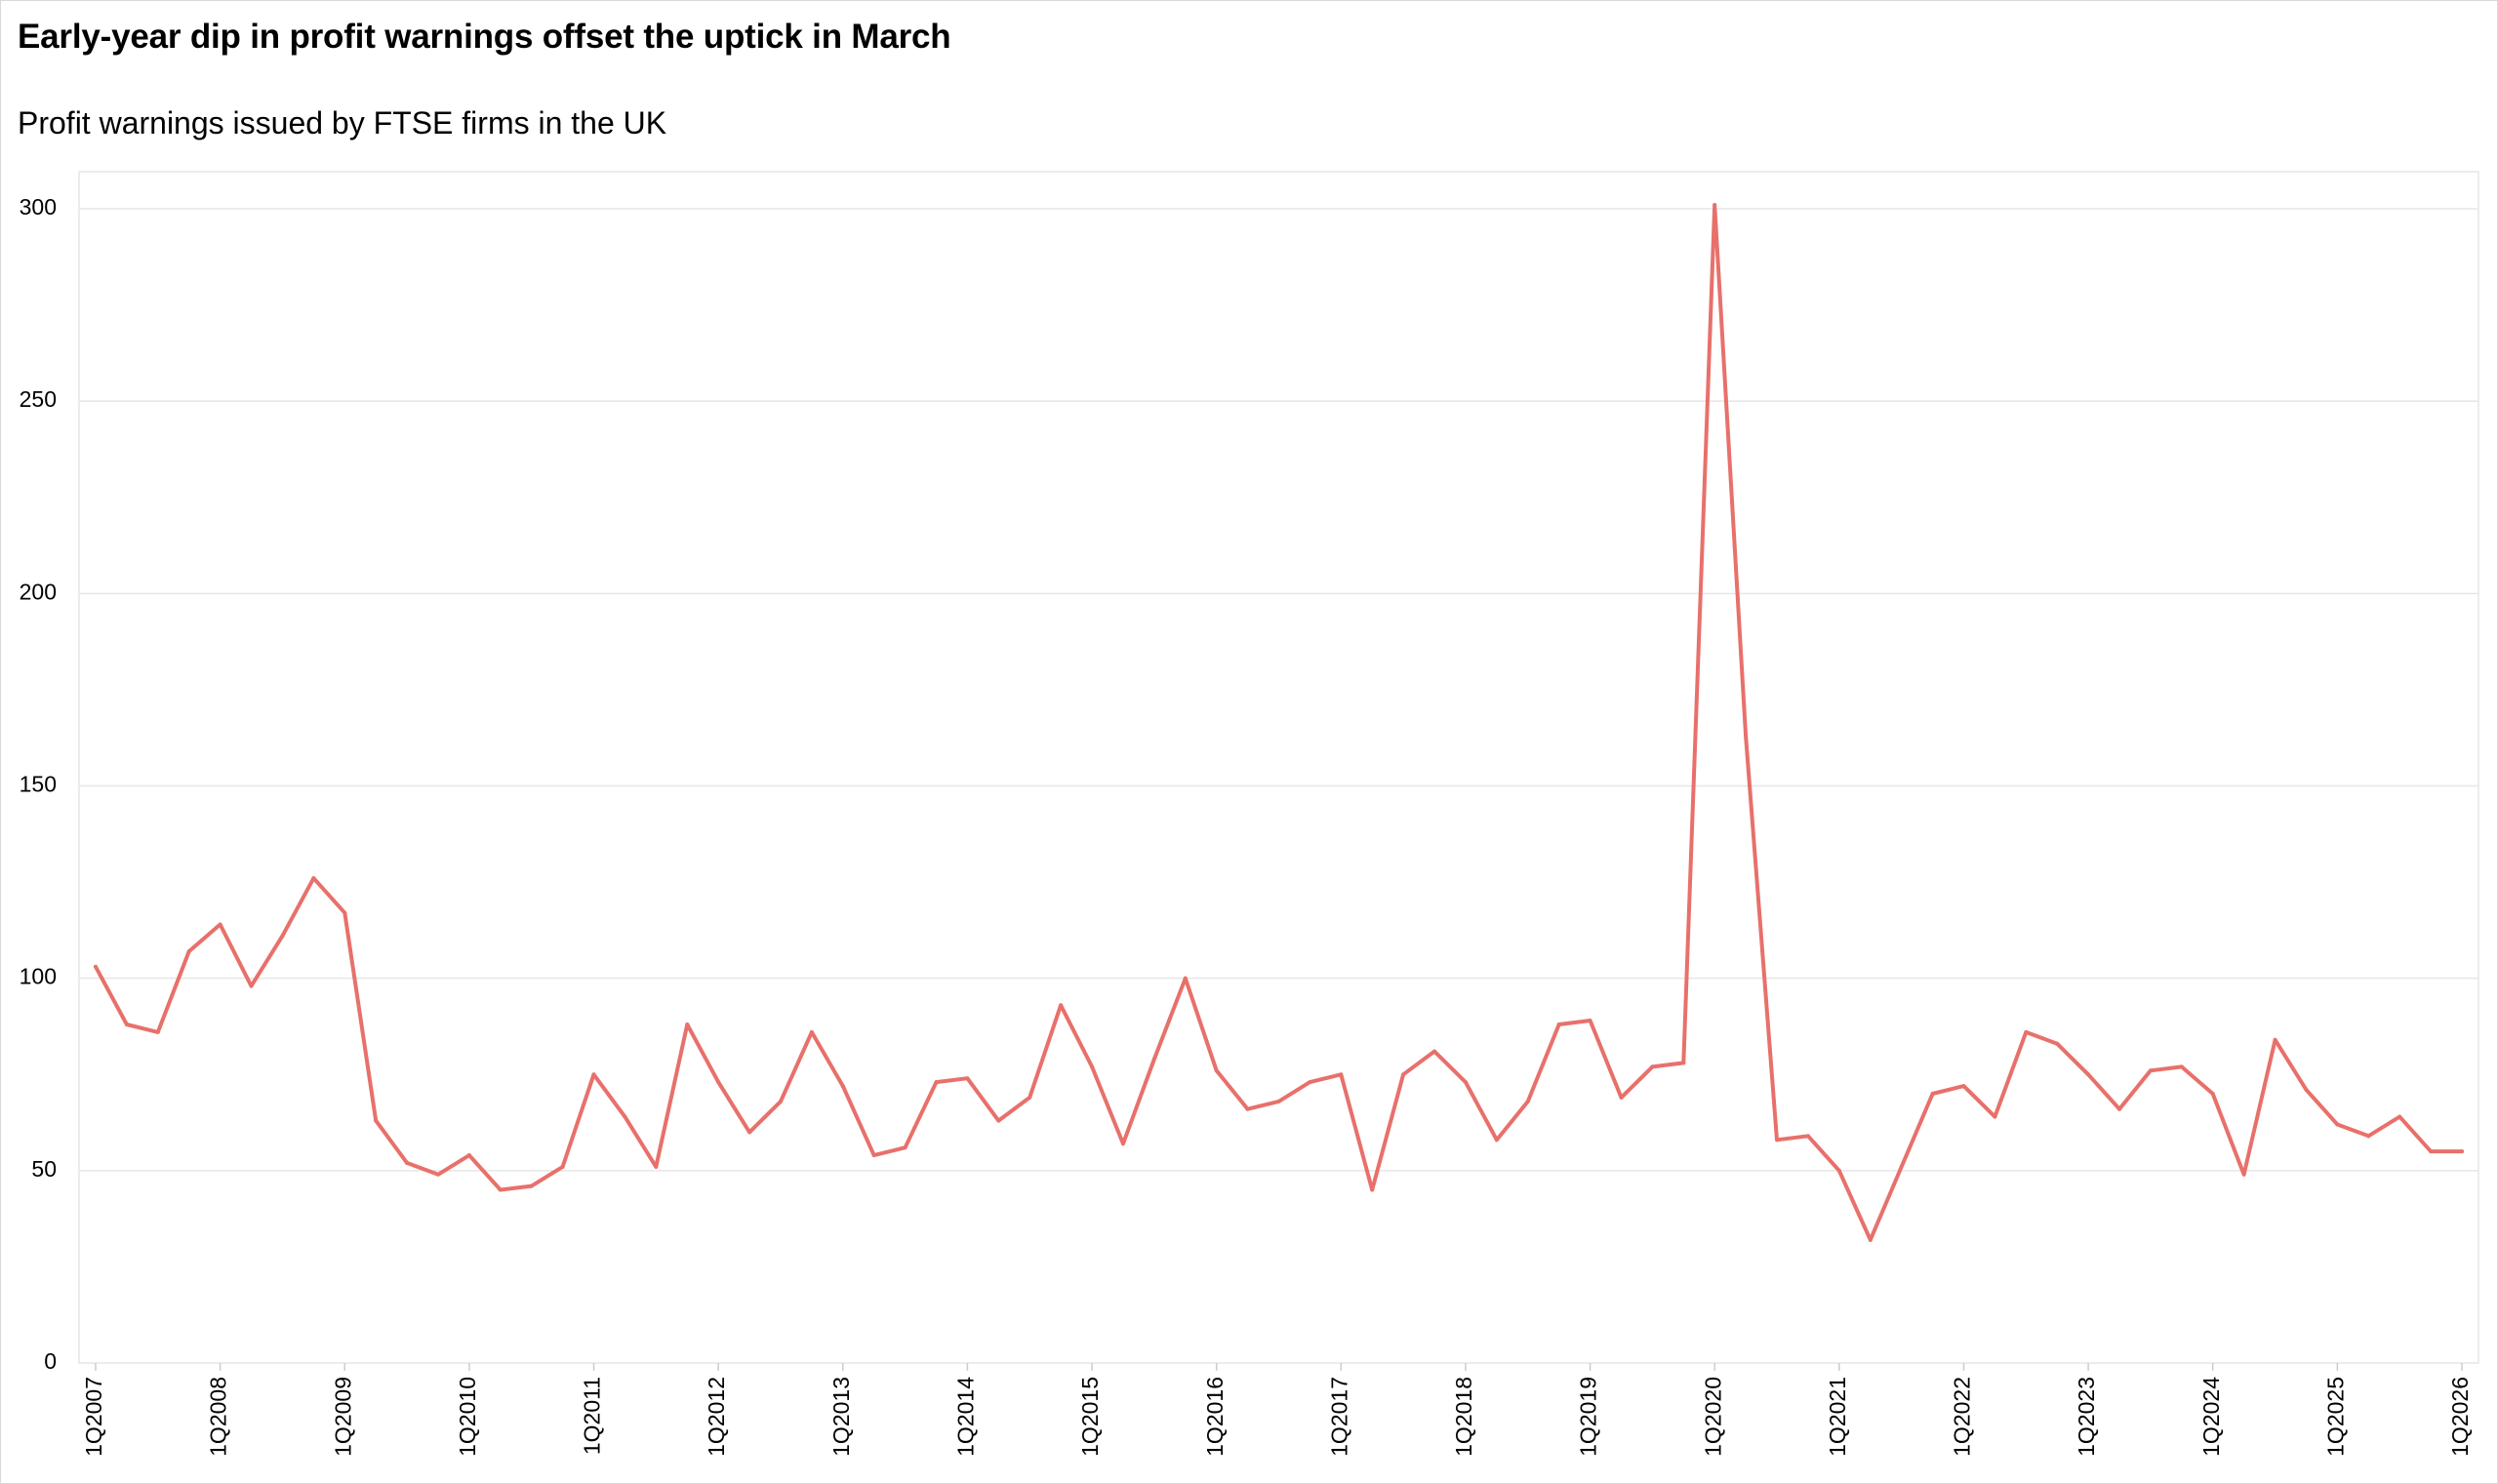 This screenshot has height=1484, width=2498. I want to click on y-tick-label: 150, so click(38, 784).